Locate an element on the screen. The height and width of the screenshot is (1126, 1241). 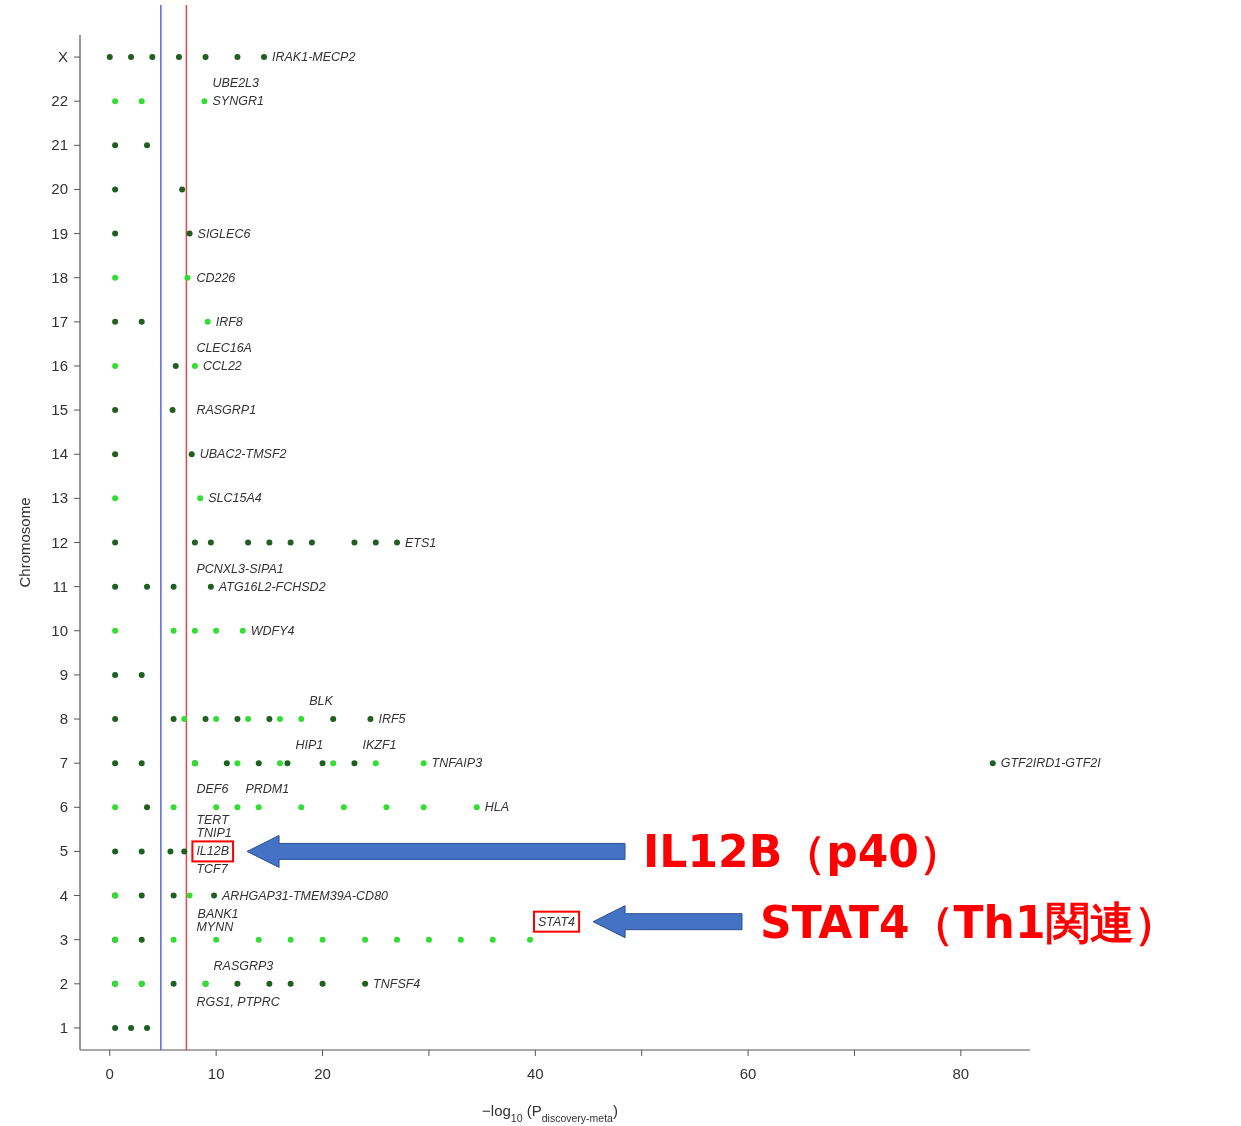
annotation: TCF7 is located at coordinates (212, 869).